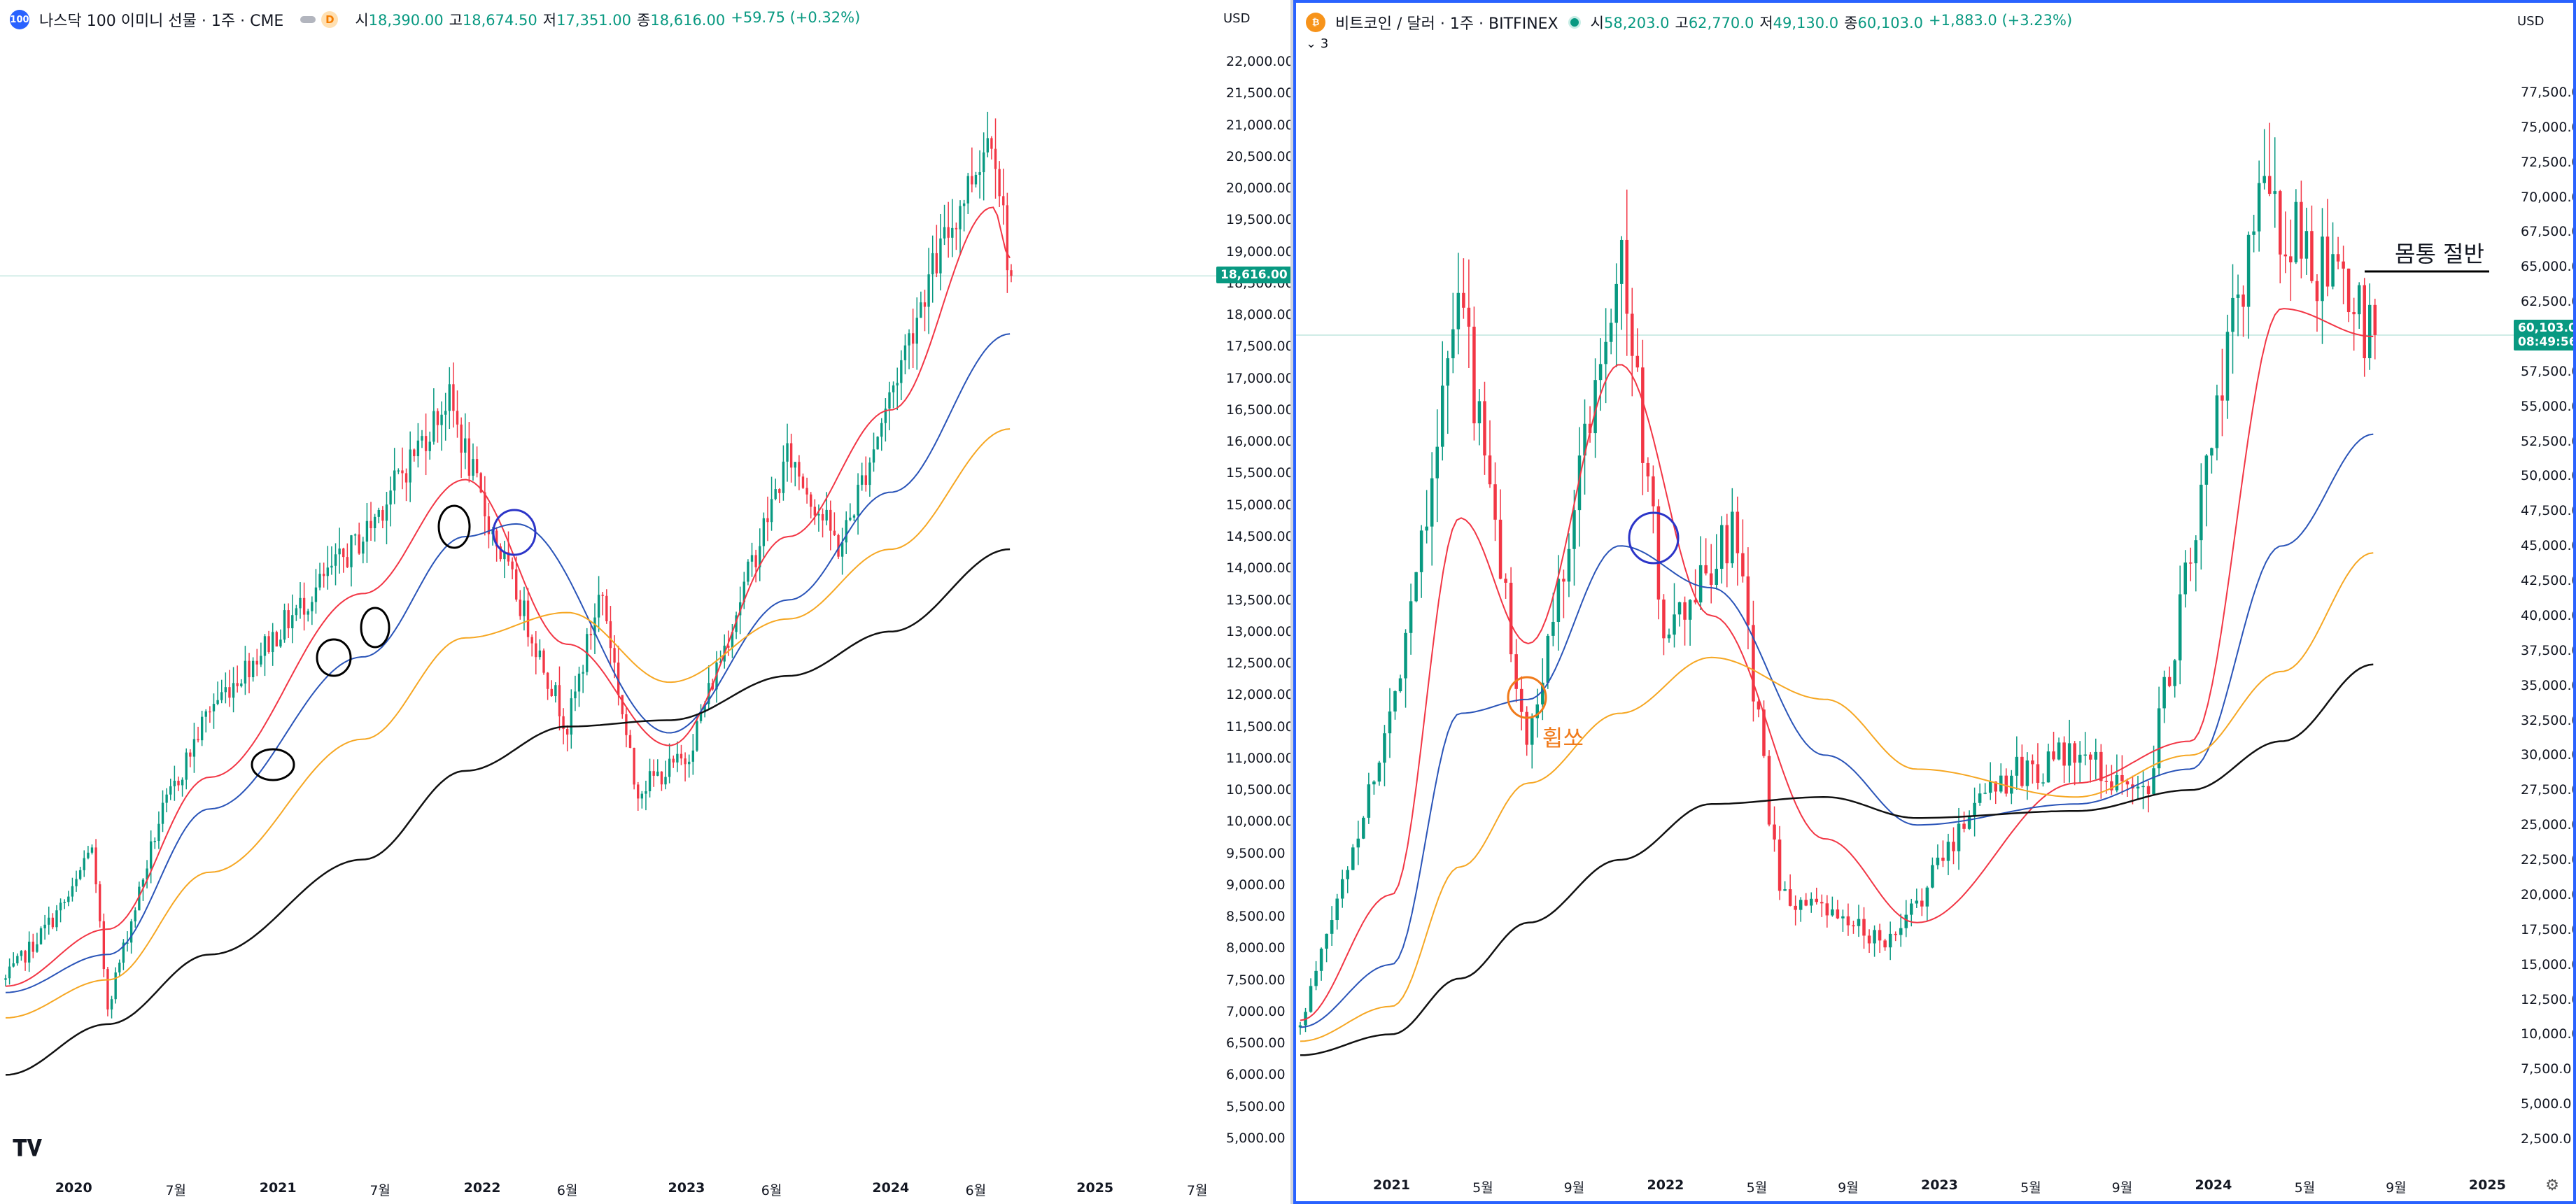  What do you see at coordinates (319, 19) in the screenshot?
I see `interval-pill: D` at bounding box center [319, 19].